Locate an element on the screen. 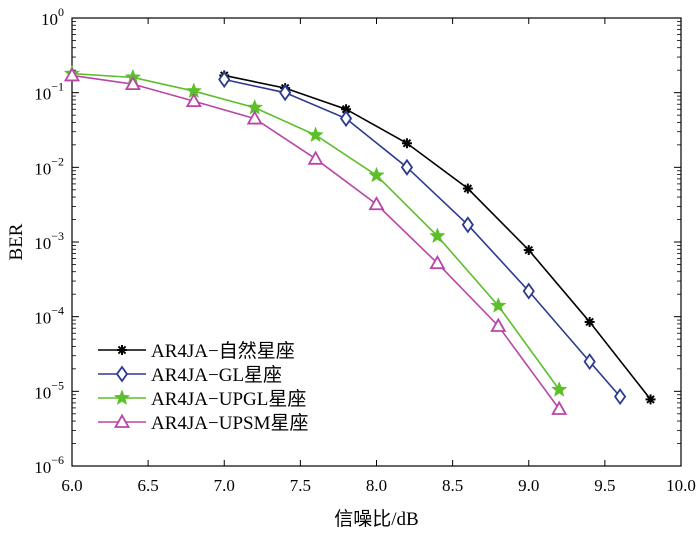  y-tick-label: 10⁻³ is located at coordinates (49, 241).